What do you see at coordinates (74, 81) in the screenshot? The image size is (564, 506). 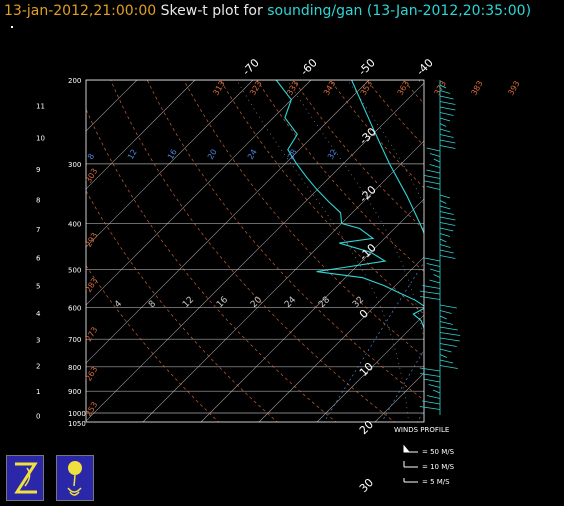 I see `pressure-tick-label: 200` at bounding box center [74, 81].